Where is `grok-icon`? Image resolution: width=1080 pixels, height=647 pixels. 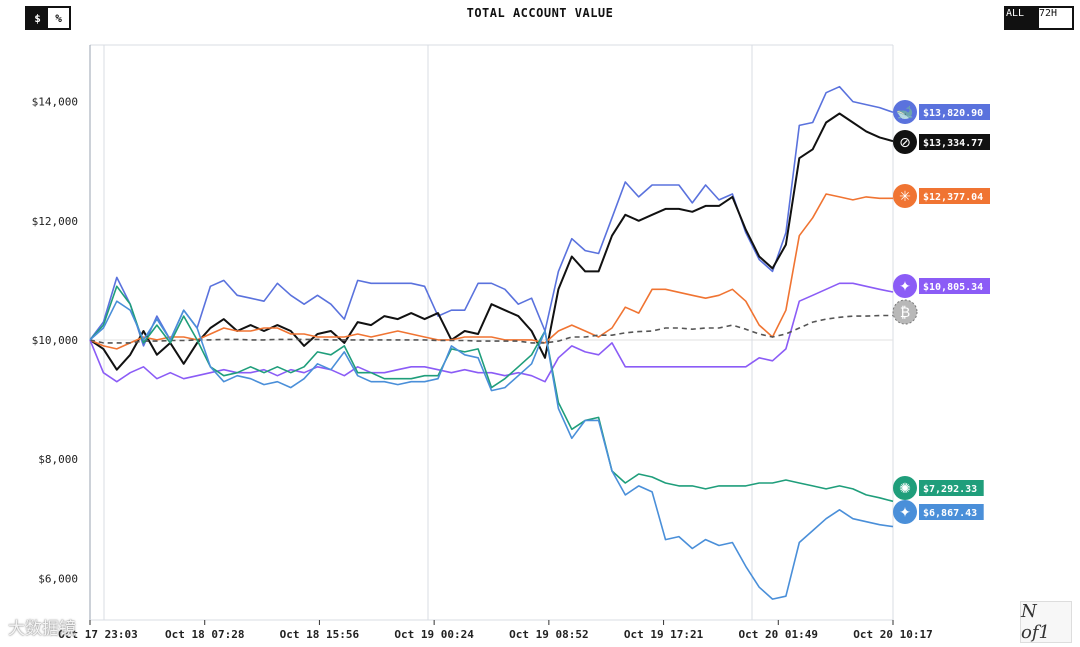
grok-icon is located at coordinates (905, 142).